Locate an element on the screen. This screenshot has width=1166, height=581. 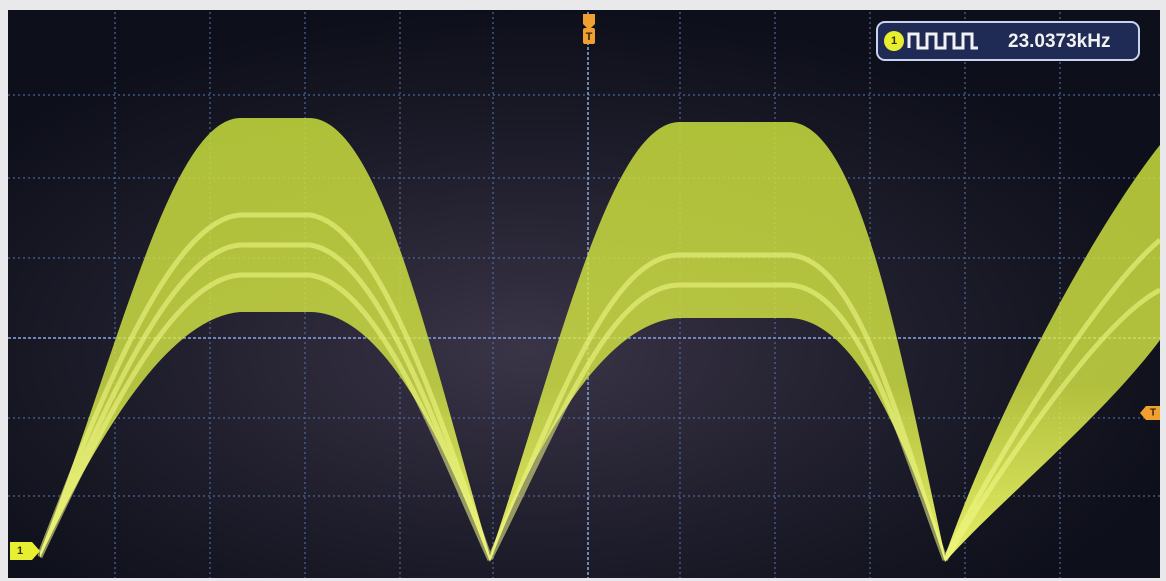
readout-channel: 1 is located at coordinates (894, 41).